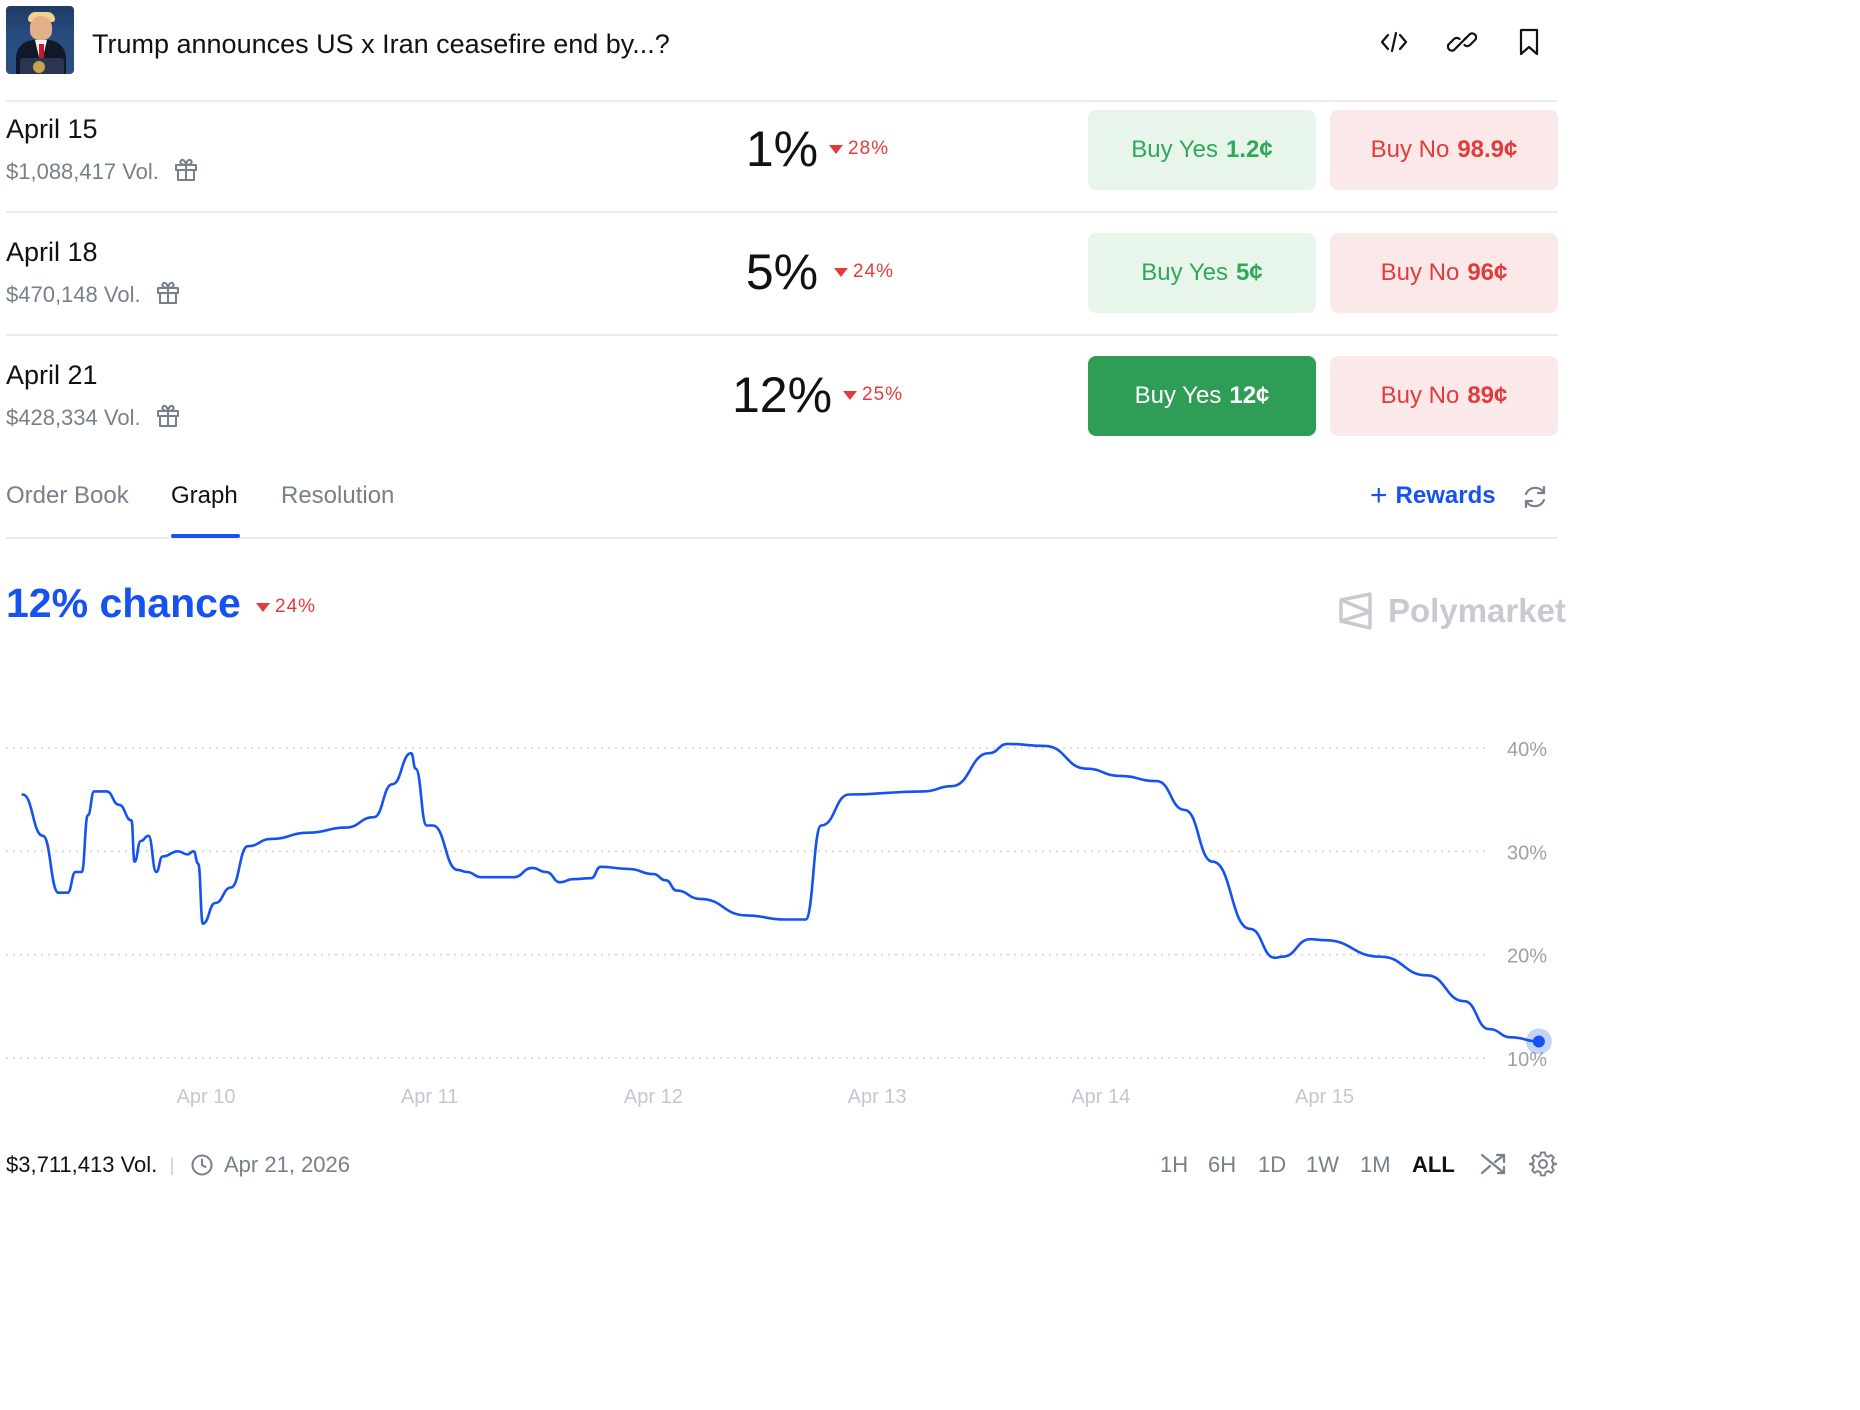 This screenshot has width=1860, height=1410. Describe the element at coordinates (1272, 1164) in the screenshot. I see `range-1d: 1D` at that location.